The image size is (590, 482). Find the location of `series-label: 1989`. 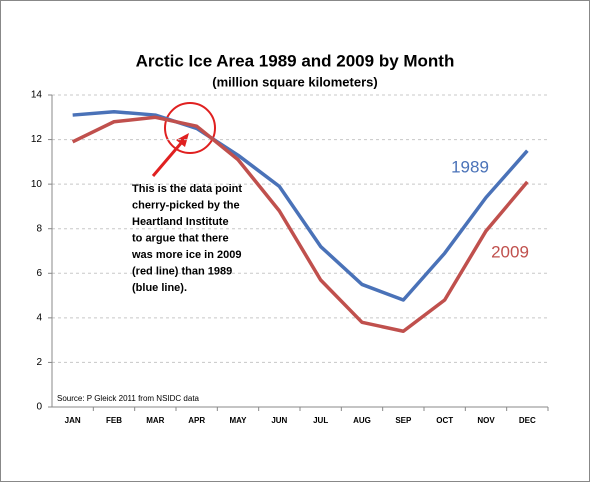

series-label: 1989 is located at coordinates (470, 166).